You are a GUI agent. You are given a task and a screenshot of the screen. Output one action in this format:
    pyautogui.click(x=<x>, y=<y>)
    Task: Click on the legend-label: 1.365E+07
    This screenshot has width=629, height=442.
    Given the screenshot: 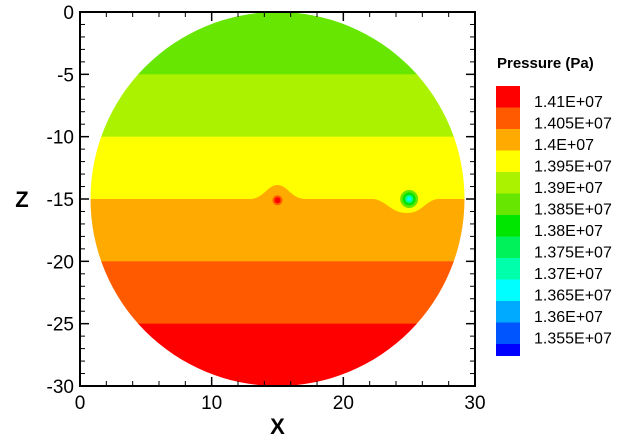 What is the action you would take?
    pyautogui.click(x=573, y=296)
    